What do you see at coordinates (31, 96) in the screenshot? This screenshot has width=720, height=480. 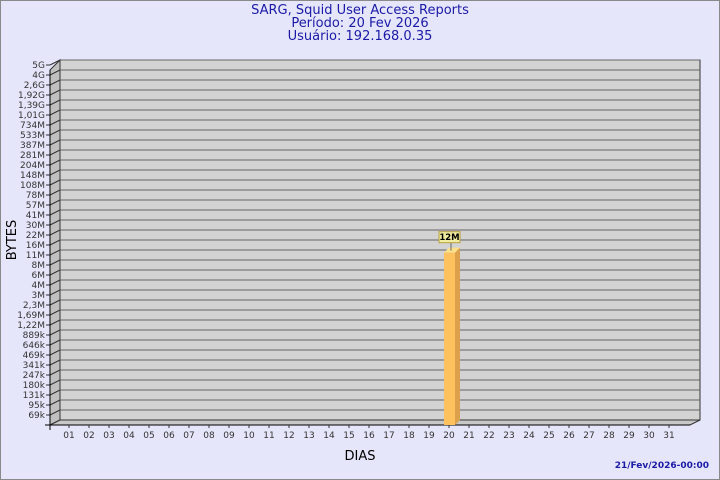 I see `y-tick-label: 1,92G` at bounding box center [31, 96].